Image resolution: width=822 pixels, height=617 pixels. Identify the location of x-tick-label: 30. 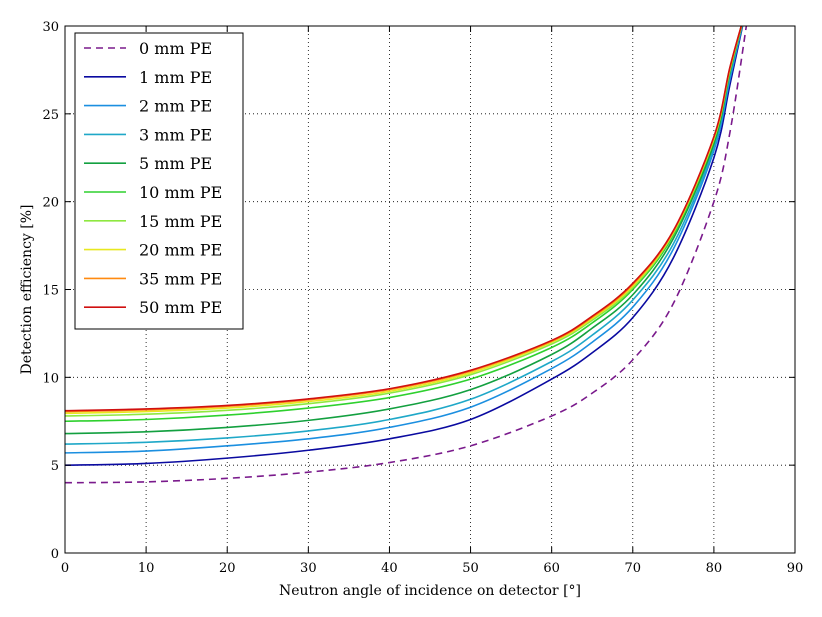
(308, 568).